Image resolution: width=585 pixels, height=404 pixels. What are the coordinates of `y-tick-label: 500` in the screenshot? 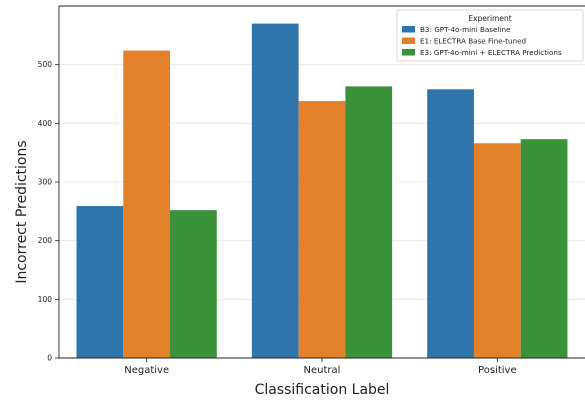 It's located at (45, 64).